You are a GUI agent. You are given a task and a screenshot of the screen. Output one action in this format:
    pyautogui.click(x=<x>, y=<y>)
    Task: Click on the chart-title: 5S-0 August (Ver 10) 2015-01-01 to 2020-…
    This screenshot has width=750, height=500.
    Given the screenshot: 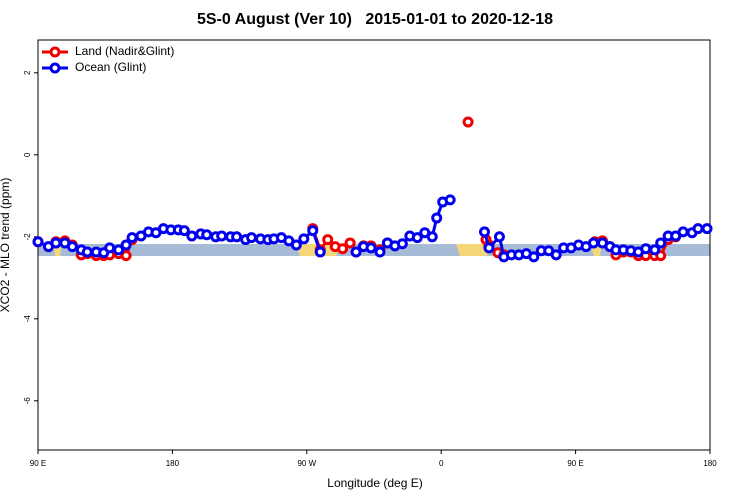 What is the action you would take?
    pyautogui.click(x=375, y=19)
    